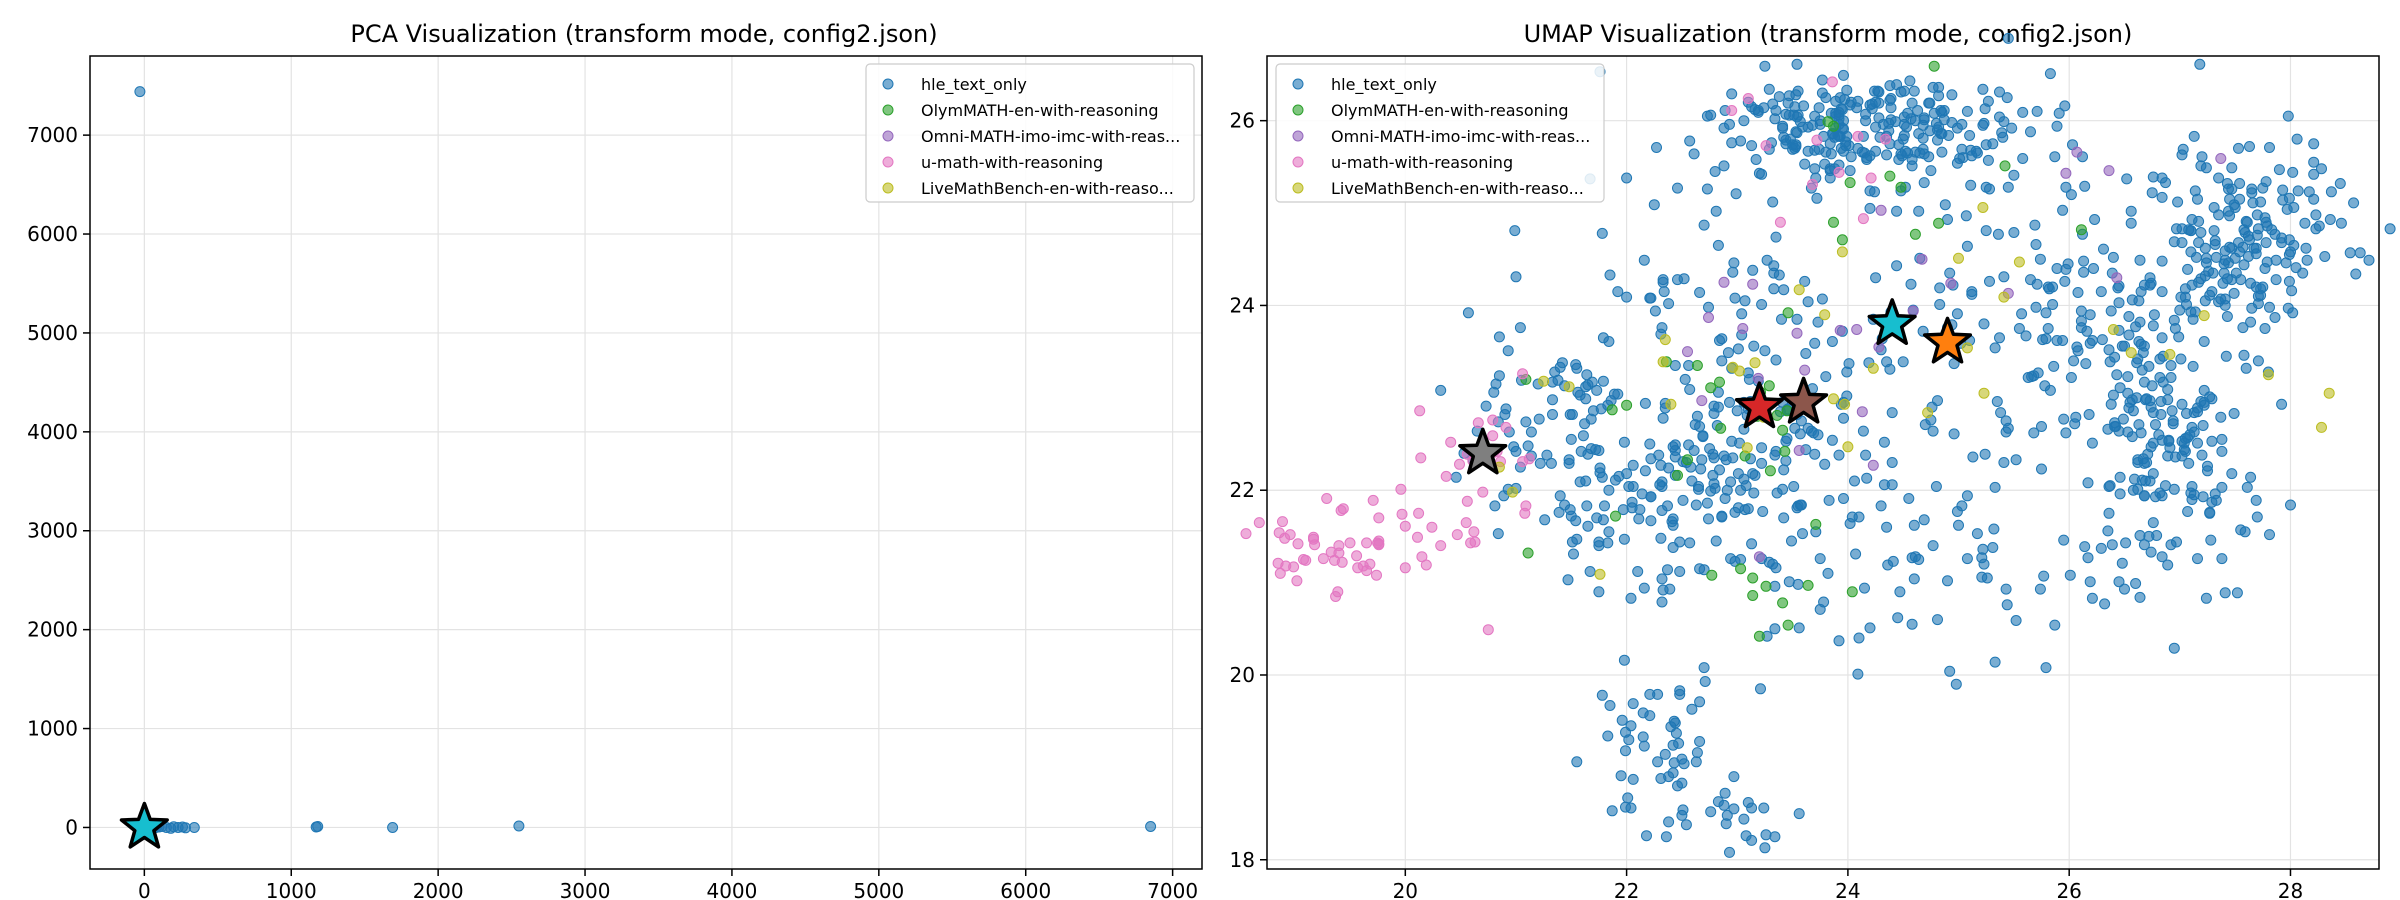 The height and width of the screenshot is (900, 2400). I want to click on pca-xtick-label-3: 3000, so click(585, 889).